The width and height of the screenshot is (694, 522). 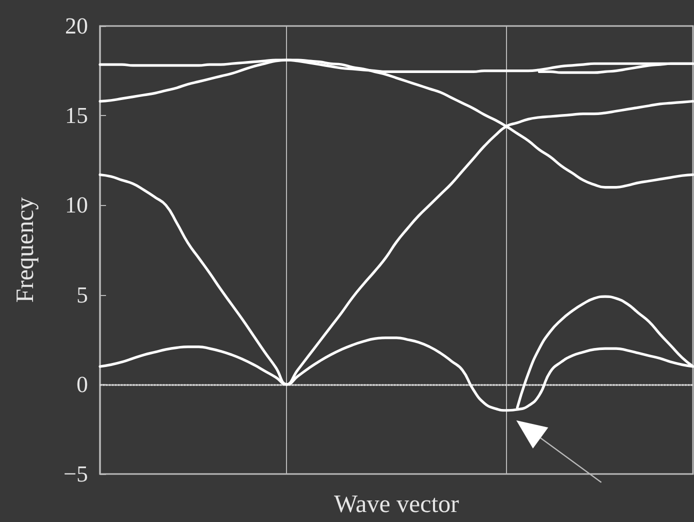 I want to click on x-axis-title: Wave vector, so click(x=397, y=504).